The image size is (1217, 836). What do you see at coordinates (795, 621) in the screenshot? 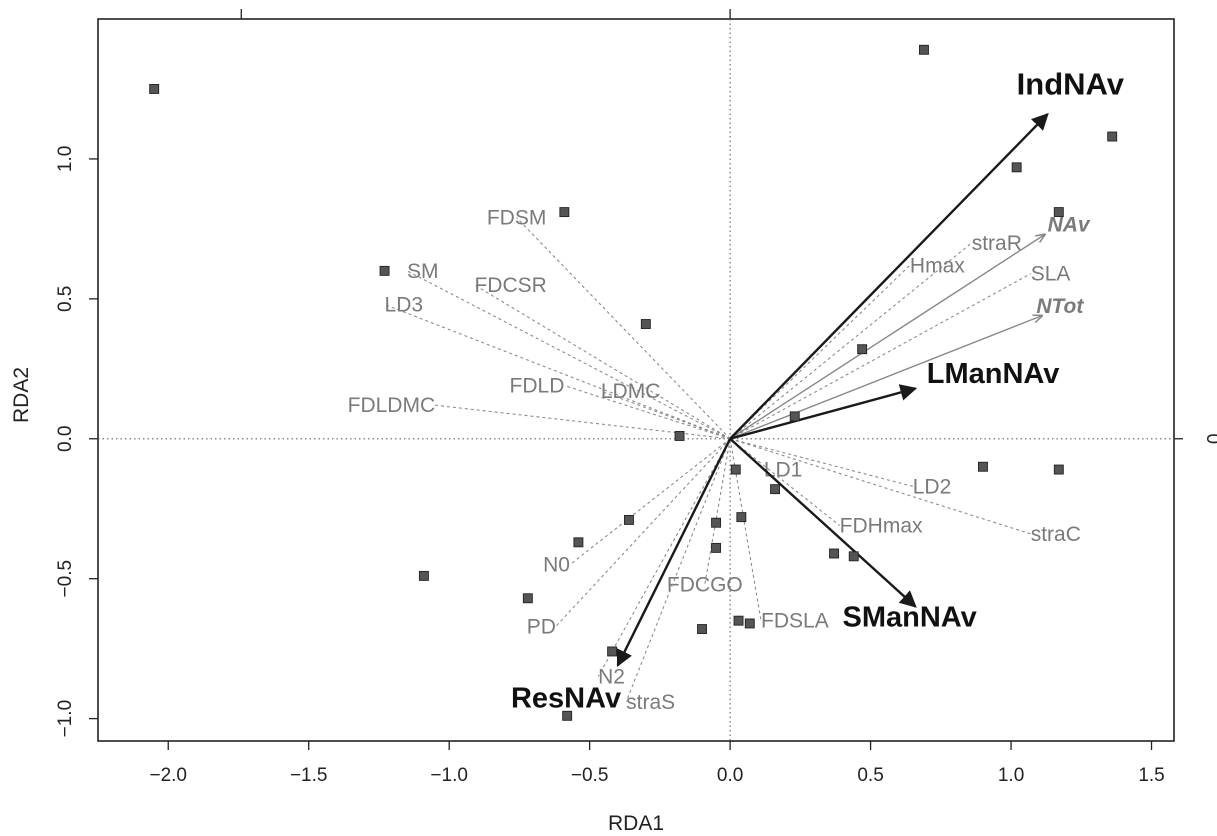
I see `supplementary-vector-label: FDSLA` at bounding box center [795, 621].